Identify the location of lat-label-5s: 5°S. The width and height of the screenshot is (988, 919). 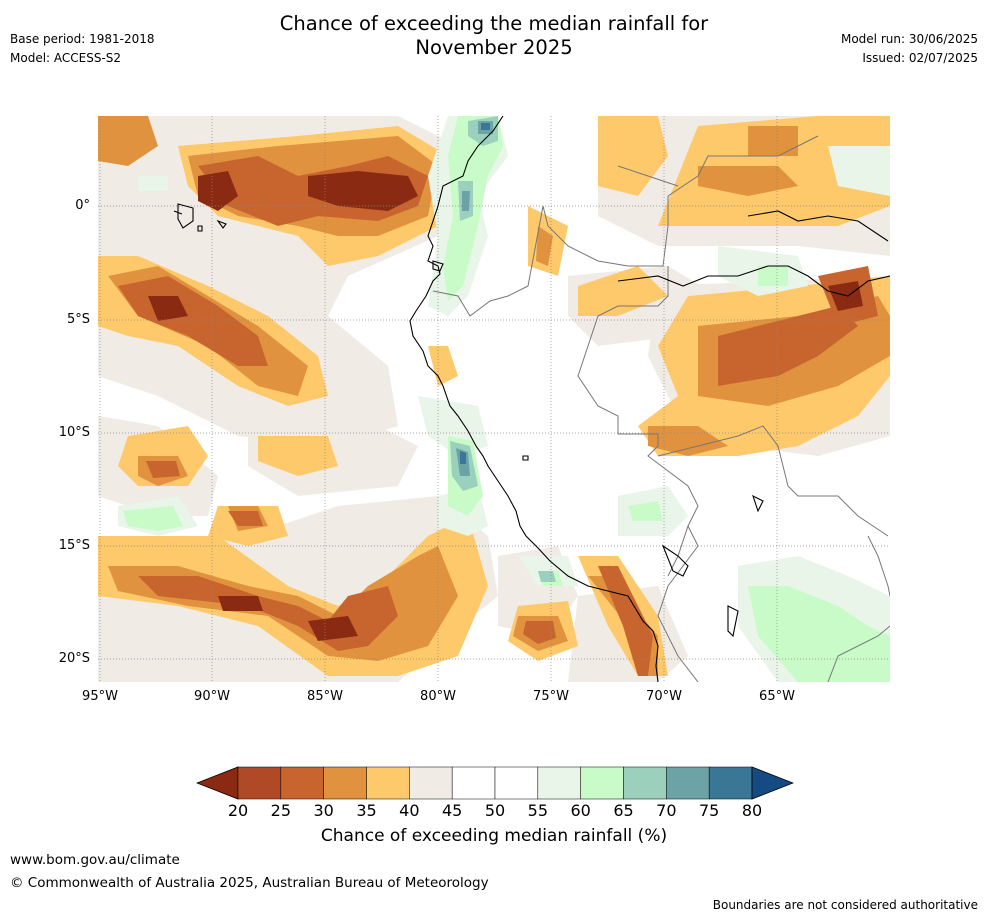
(78, 319).